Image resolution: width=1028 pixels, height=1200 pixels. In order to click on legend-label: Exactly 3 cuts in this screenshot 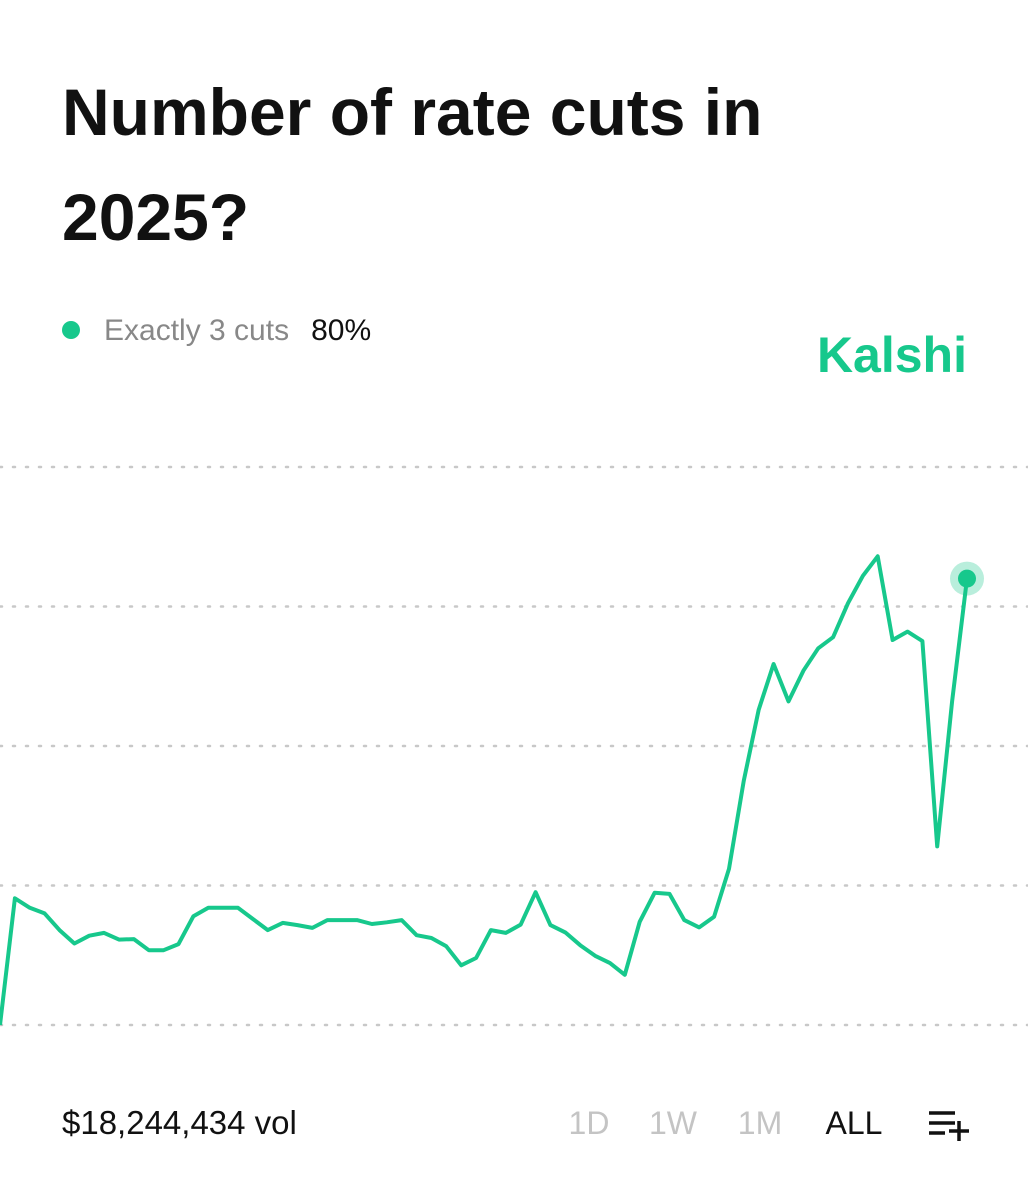, I will do `click(196, 330)`.